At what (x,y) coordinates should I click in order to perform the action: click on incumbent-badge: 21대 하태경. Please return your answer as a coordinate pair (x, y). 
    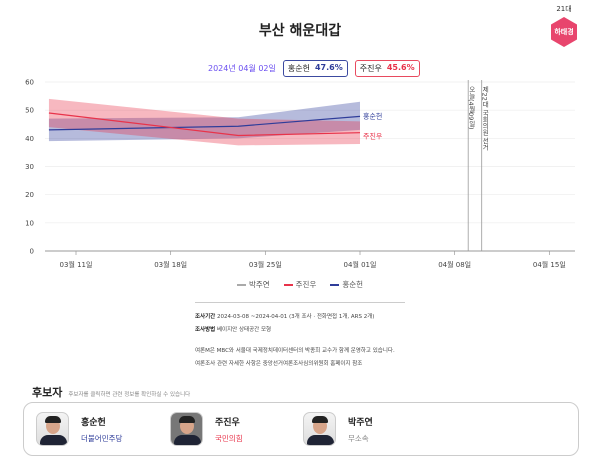
    Looking at the image, I should click on (564, 25).